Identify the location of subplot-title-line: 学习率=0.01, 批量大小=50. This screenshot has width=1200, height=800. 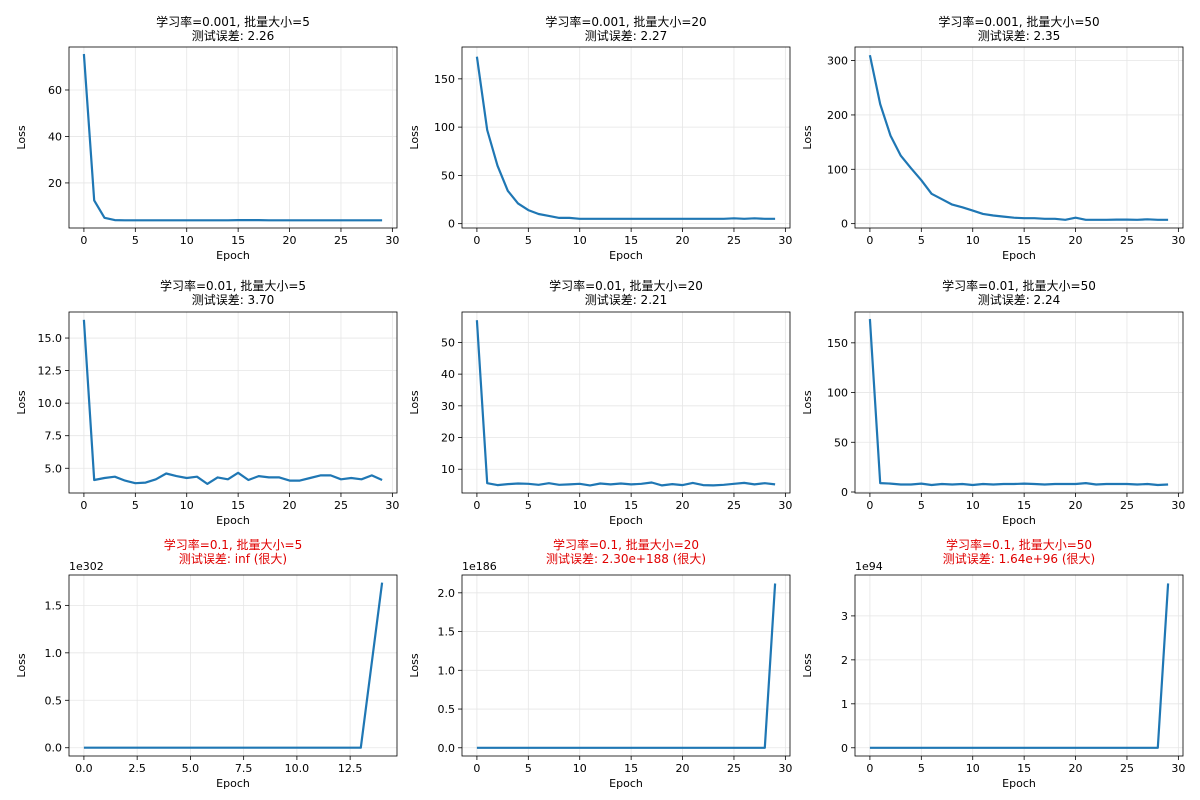
(1019, 286).